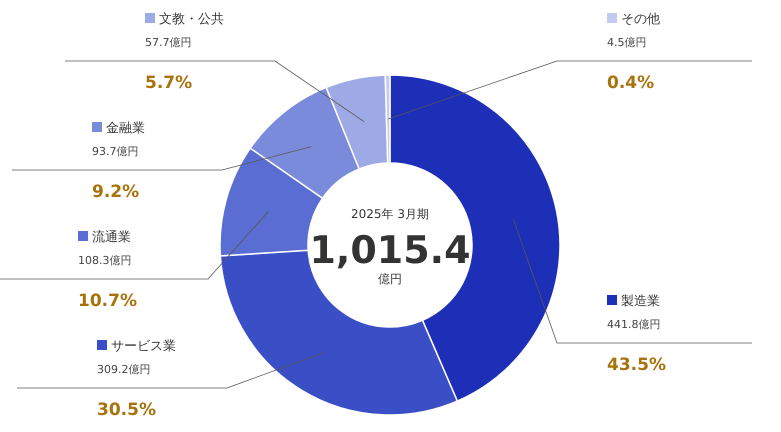  What do you see at coordinates (168, 83) in the screenshot?
I see `text: 5.7%` at bounding box center [168, 83].